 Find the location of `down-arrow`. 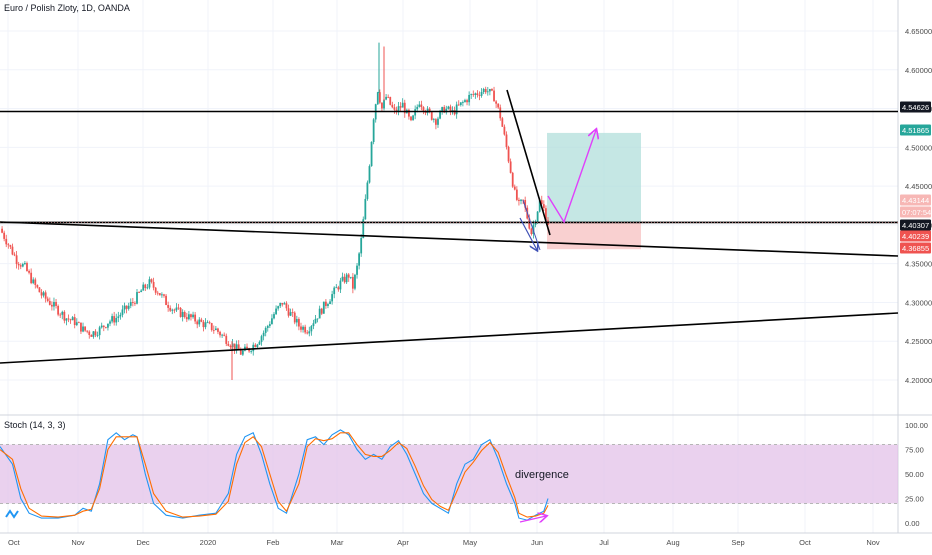

down-arrow is located at coordinates (528, 233).